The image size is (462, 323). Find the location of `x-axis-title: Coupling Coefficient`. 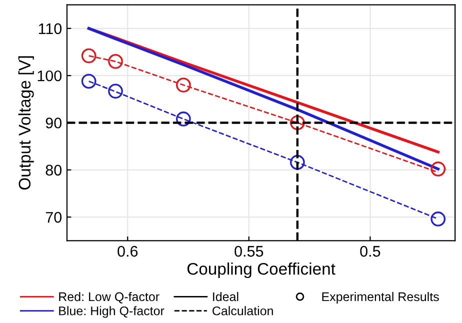

x-axis-title: Coupling Coefficient is located at coordinates (261, 270).